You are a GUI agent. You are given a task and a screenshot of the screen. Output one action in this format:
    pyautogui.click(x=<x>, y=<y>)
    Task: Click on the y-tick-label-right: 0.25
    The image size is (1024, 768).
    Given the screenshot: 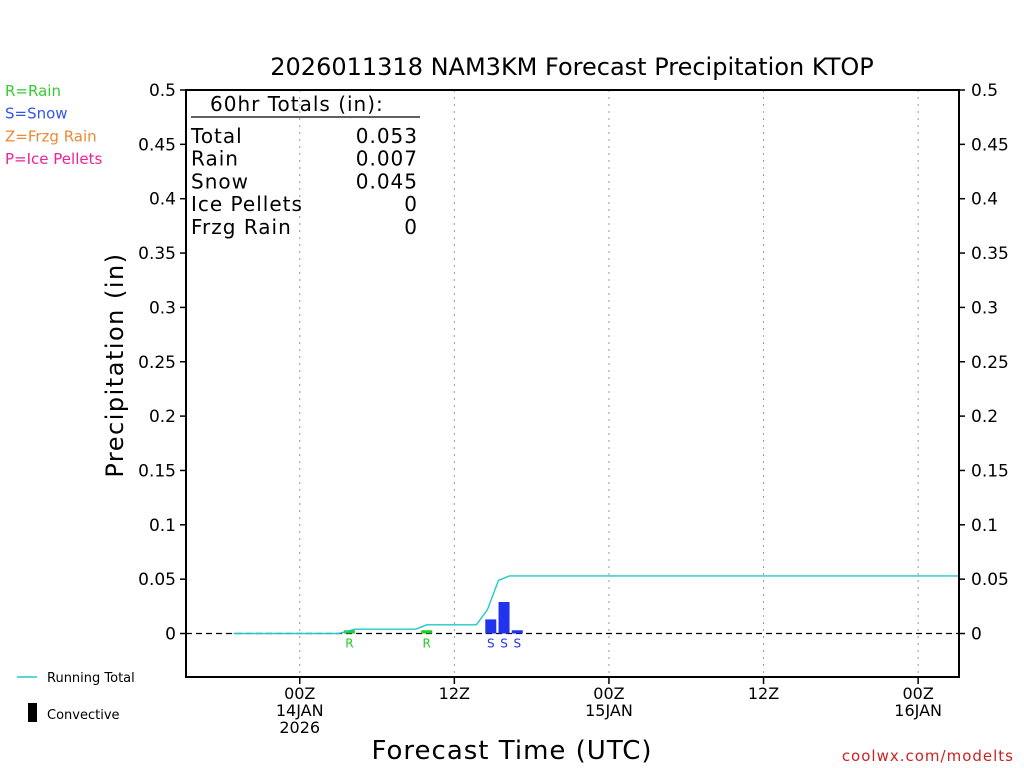 What is the action you would take?
    pyautogui.click(x=990, y=363)
    